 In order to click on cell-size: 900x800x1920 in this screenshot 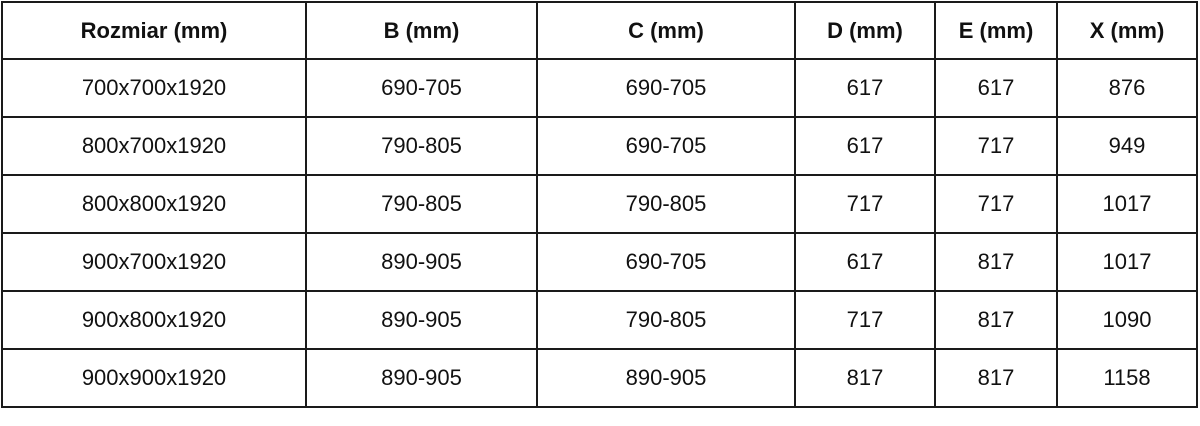, I will do `click(154, 320)`.